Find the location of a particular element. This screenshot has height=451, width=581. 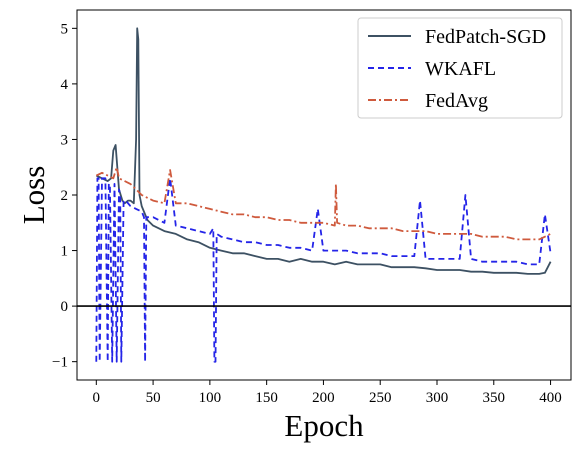

x-tick-label: 200 is located at coordinates (323, 398).